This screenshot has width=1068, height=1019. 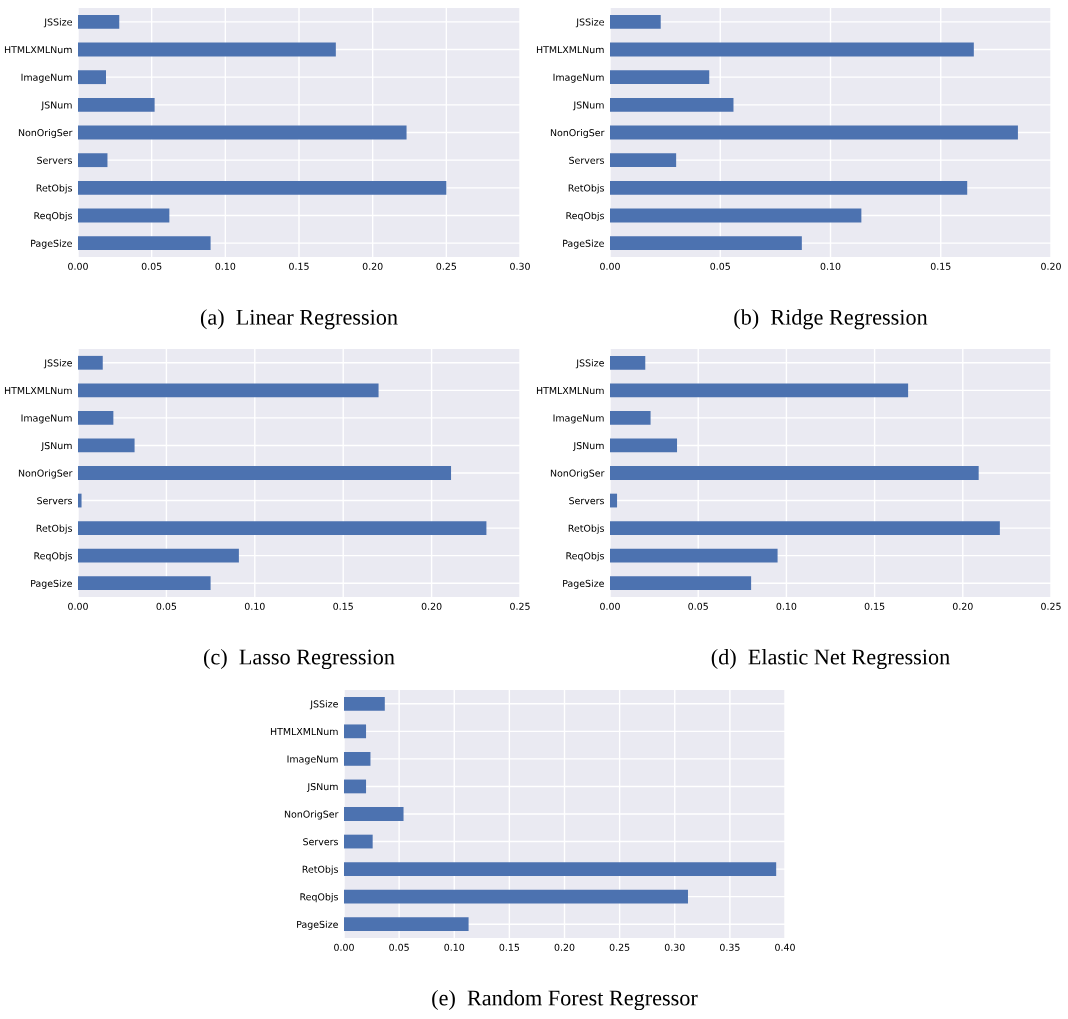 I want to click on text: (a) Linear Regression, so click(x=299, y=319).